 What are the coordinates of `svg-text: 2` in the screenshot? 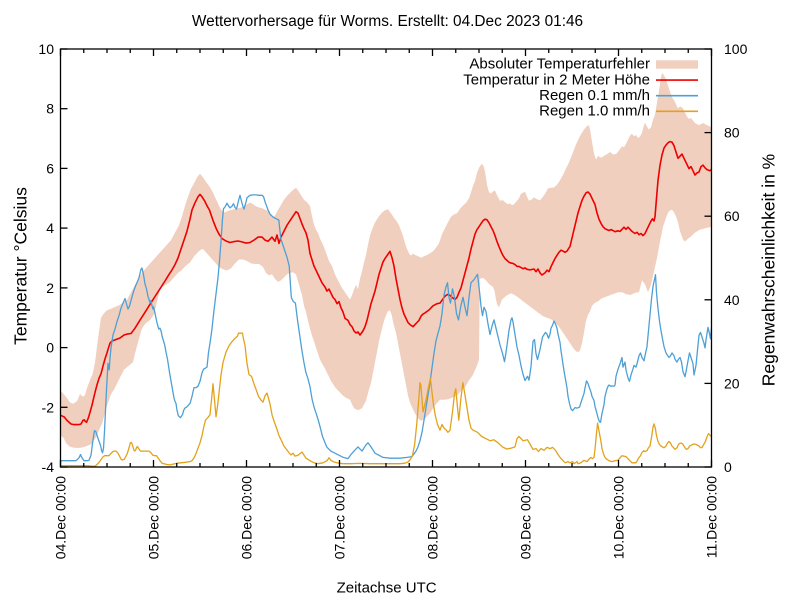 It's located at (50, 288).